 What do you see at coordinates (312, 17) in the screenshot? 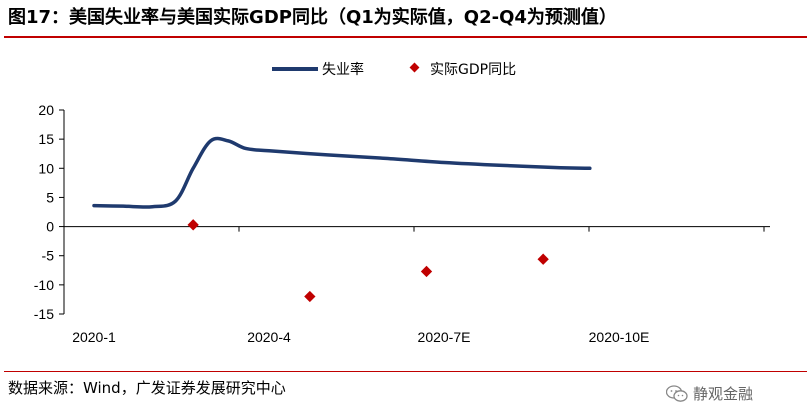
I see `chart-title: 图17：美国失业率与美国实际GDP同比（Q1为实际值，Q2-Q4为预测值）` at bounding box center [312, 17].